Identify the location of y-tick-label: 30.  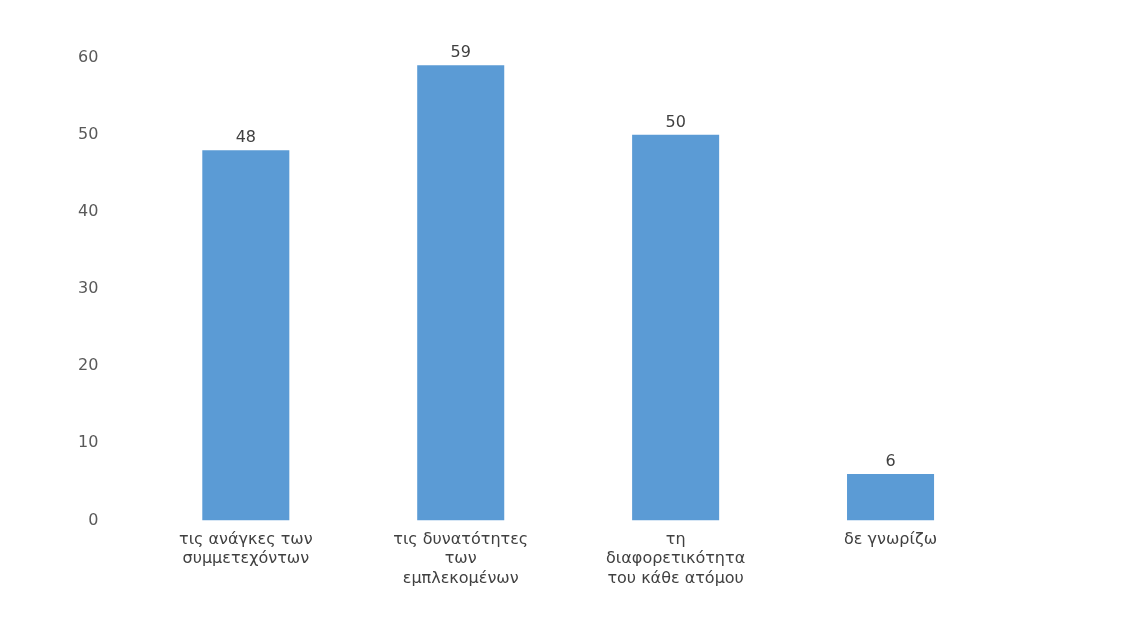
(88, 288).